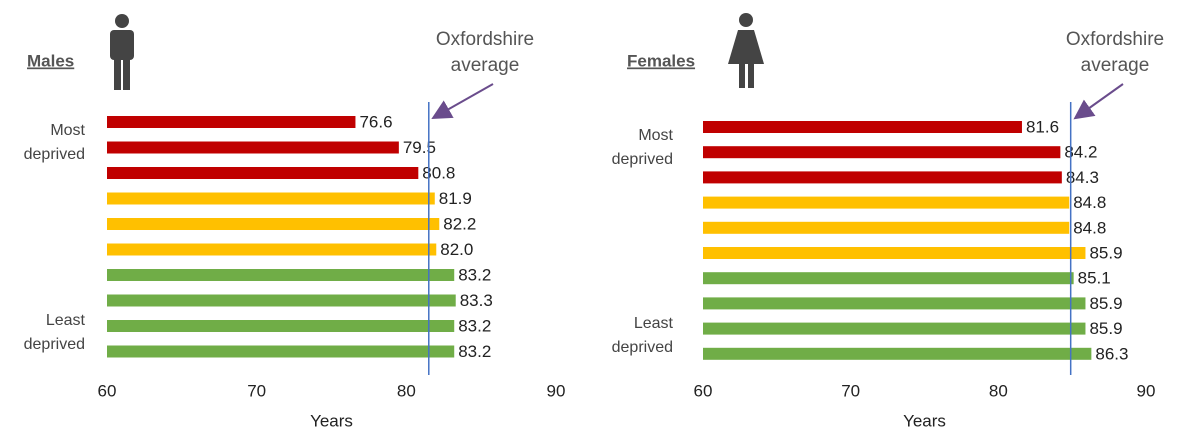 The width and height of the screenshot is (1194, 430). What do you see at coordinates (122, 52) in the screenshot?
I see `male-icon` at bounding box center [122, 52].